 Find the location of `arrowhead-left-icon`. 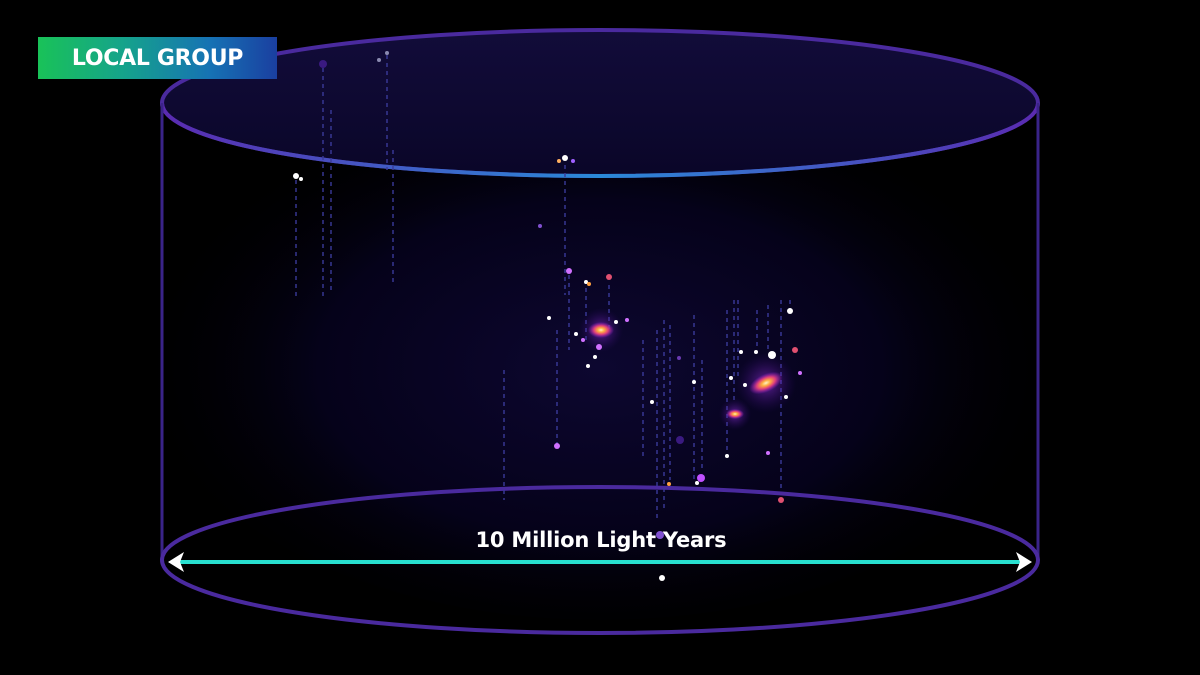

arrowhead-left-icon is located at coordinates (176, 562).